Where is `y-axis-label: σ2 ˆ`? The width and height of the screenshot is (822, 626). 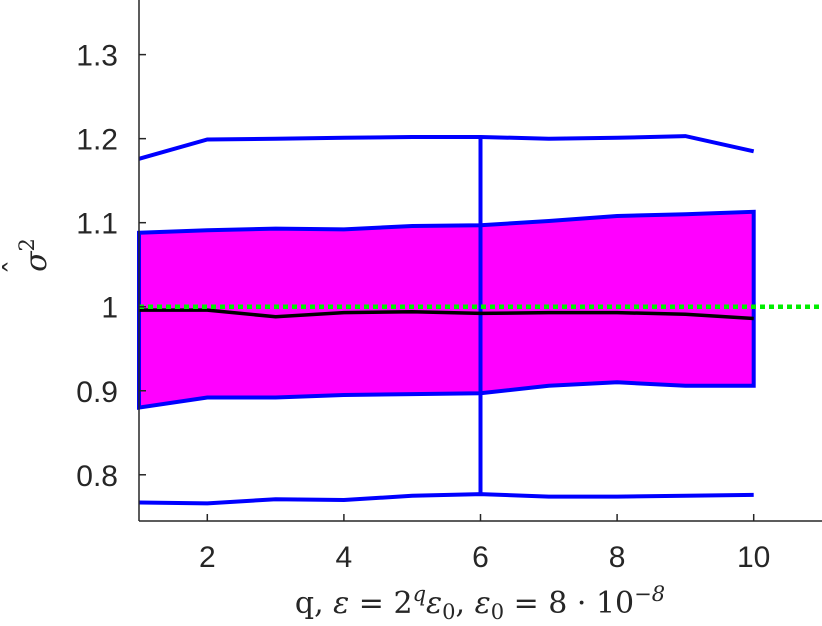
y-axis-label: σ2 ˆ is located at coordinates (27, 256).